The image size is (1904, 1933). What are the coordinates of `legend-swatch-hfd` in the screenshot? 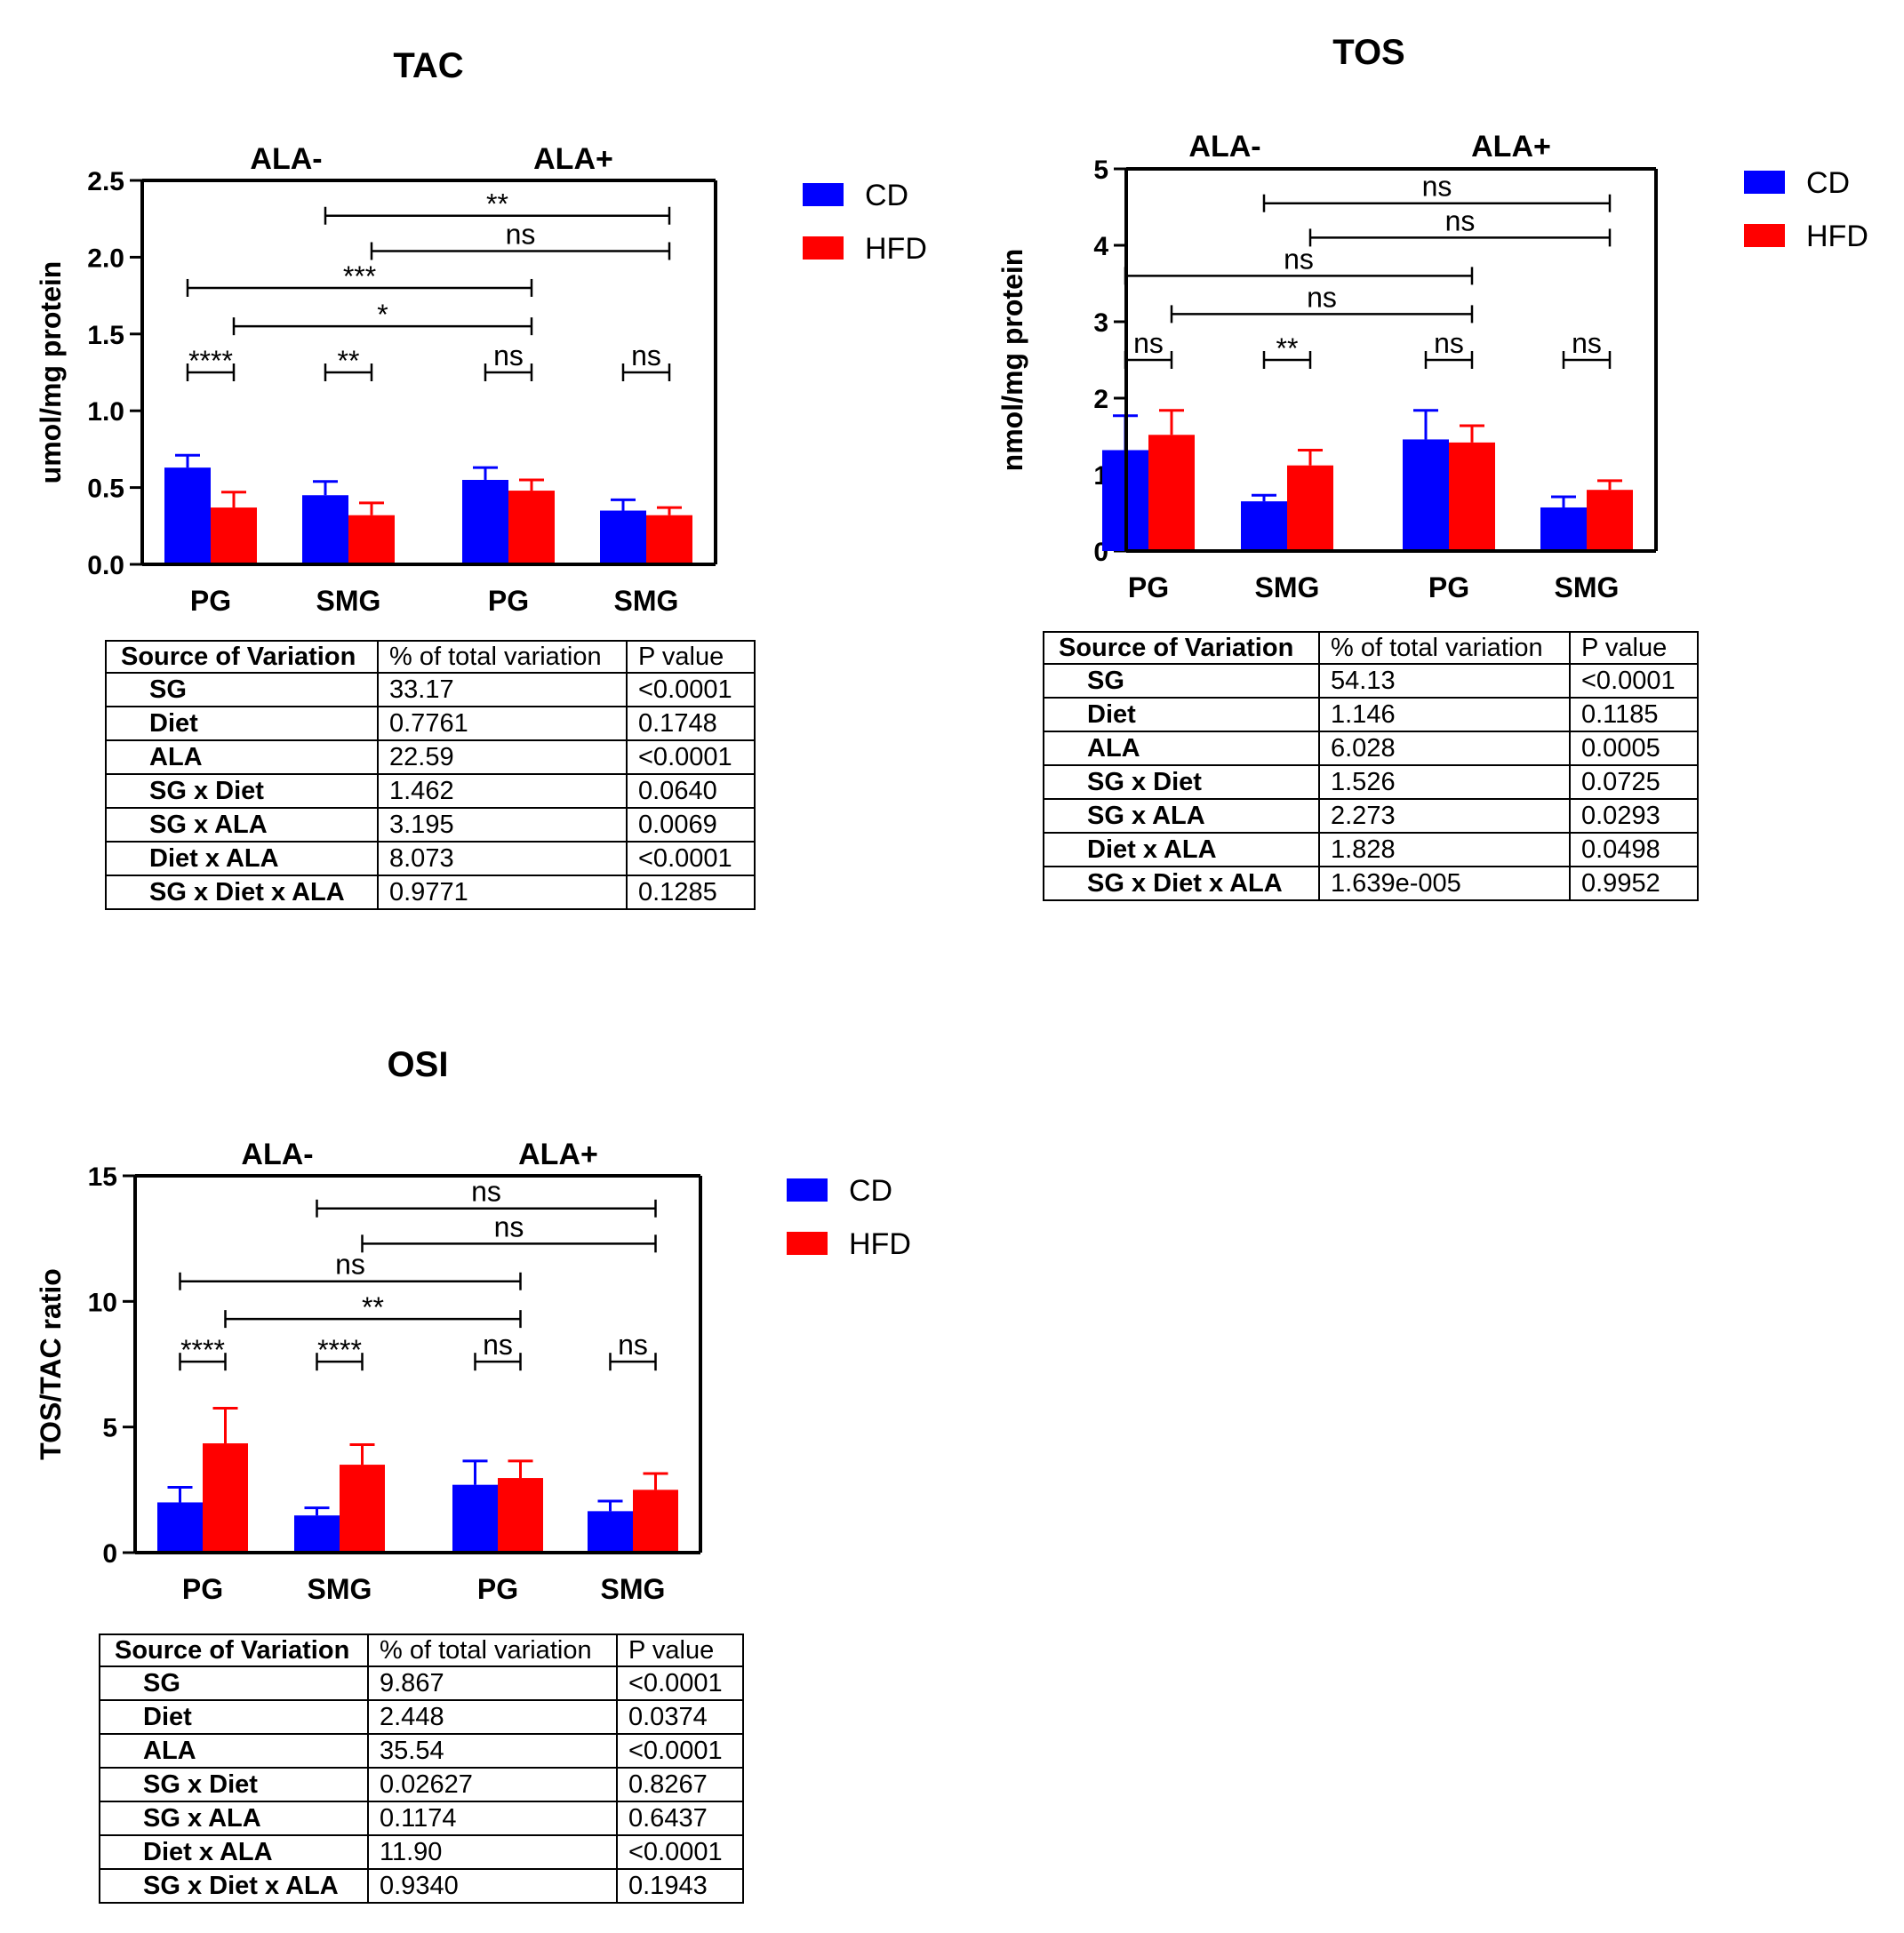 It's located at (1764, 235).